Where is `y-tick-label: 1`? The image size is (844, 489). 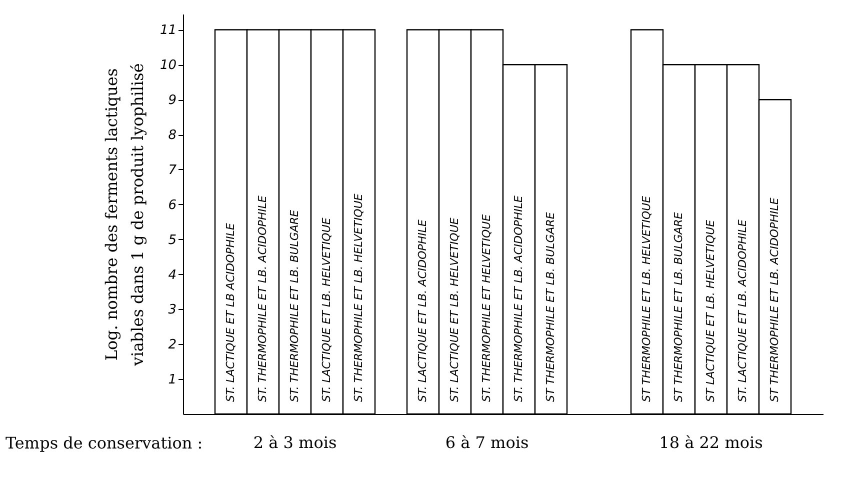 y-tick-label: 1 is located at coordinates (172, 380).